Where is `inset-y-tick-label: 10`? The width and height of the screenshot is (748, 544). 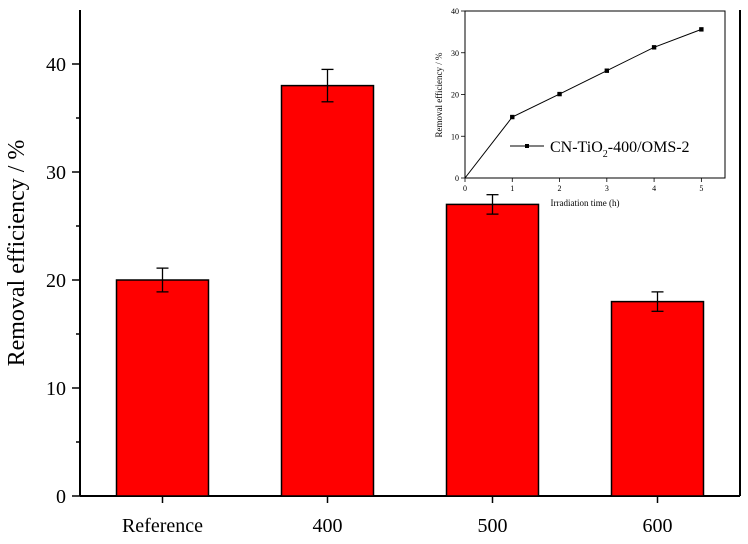
inset-y-tick-label: 10 is located at coordinates (455, 136).